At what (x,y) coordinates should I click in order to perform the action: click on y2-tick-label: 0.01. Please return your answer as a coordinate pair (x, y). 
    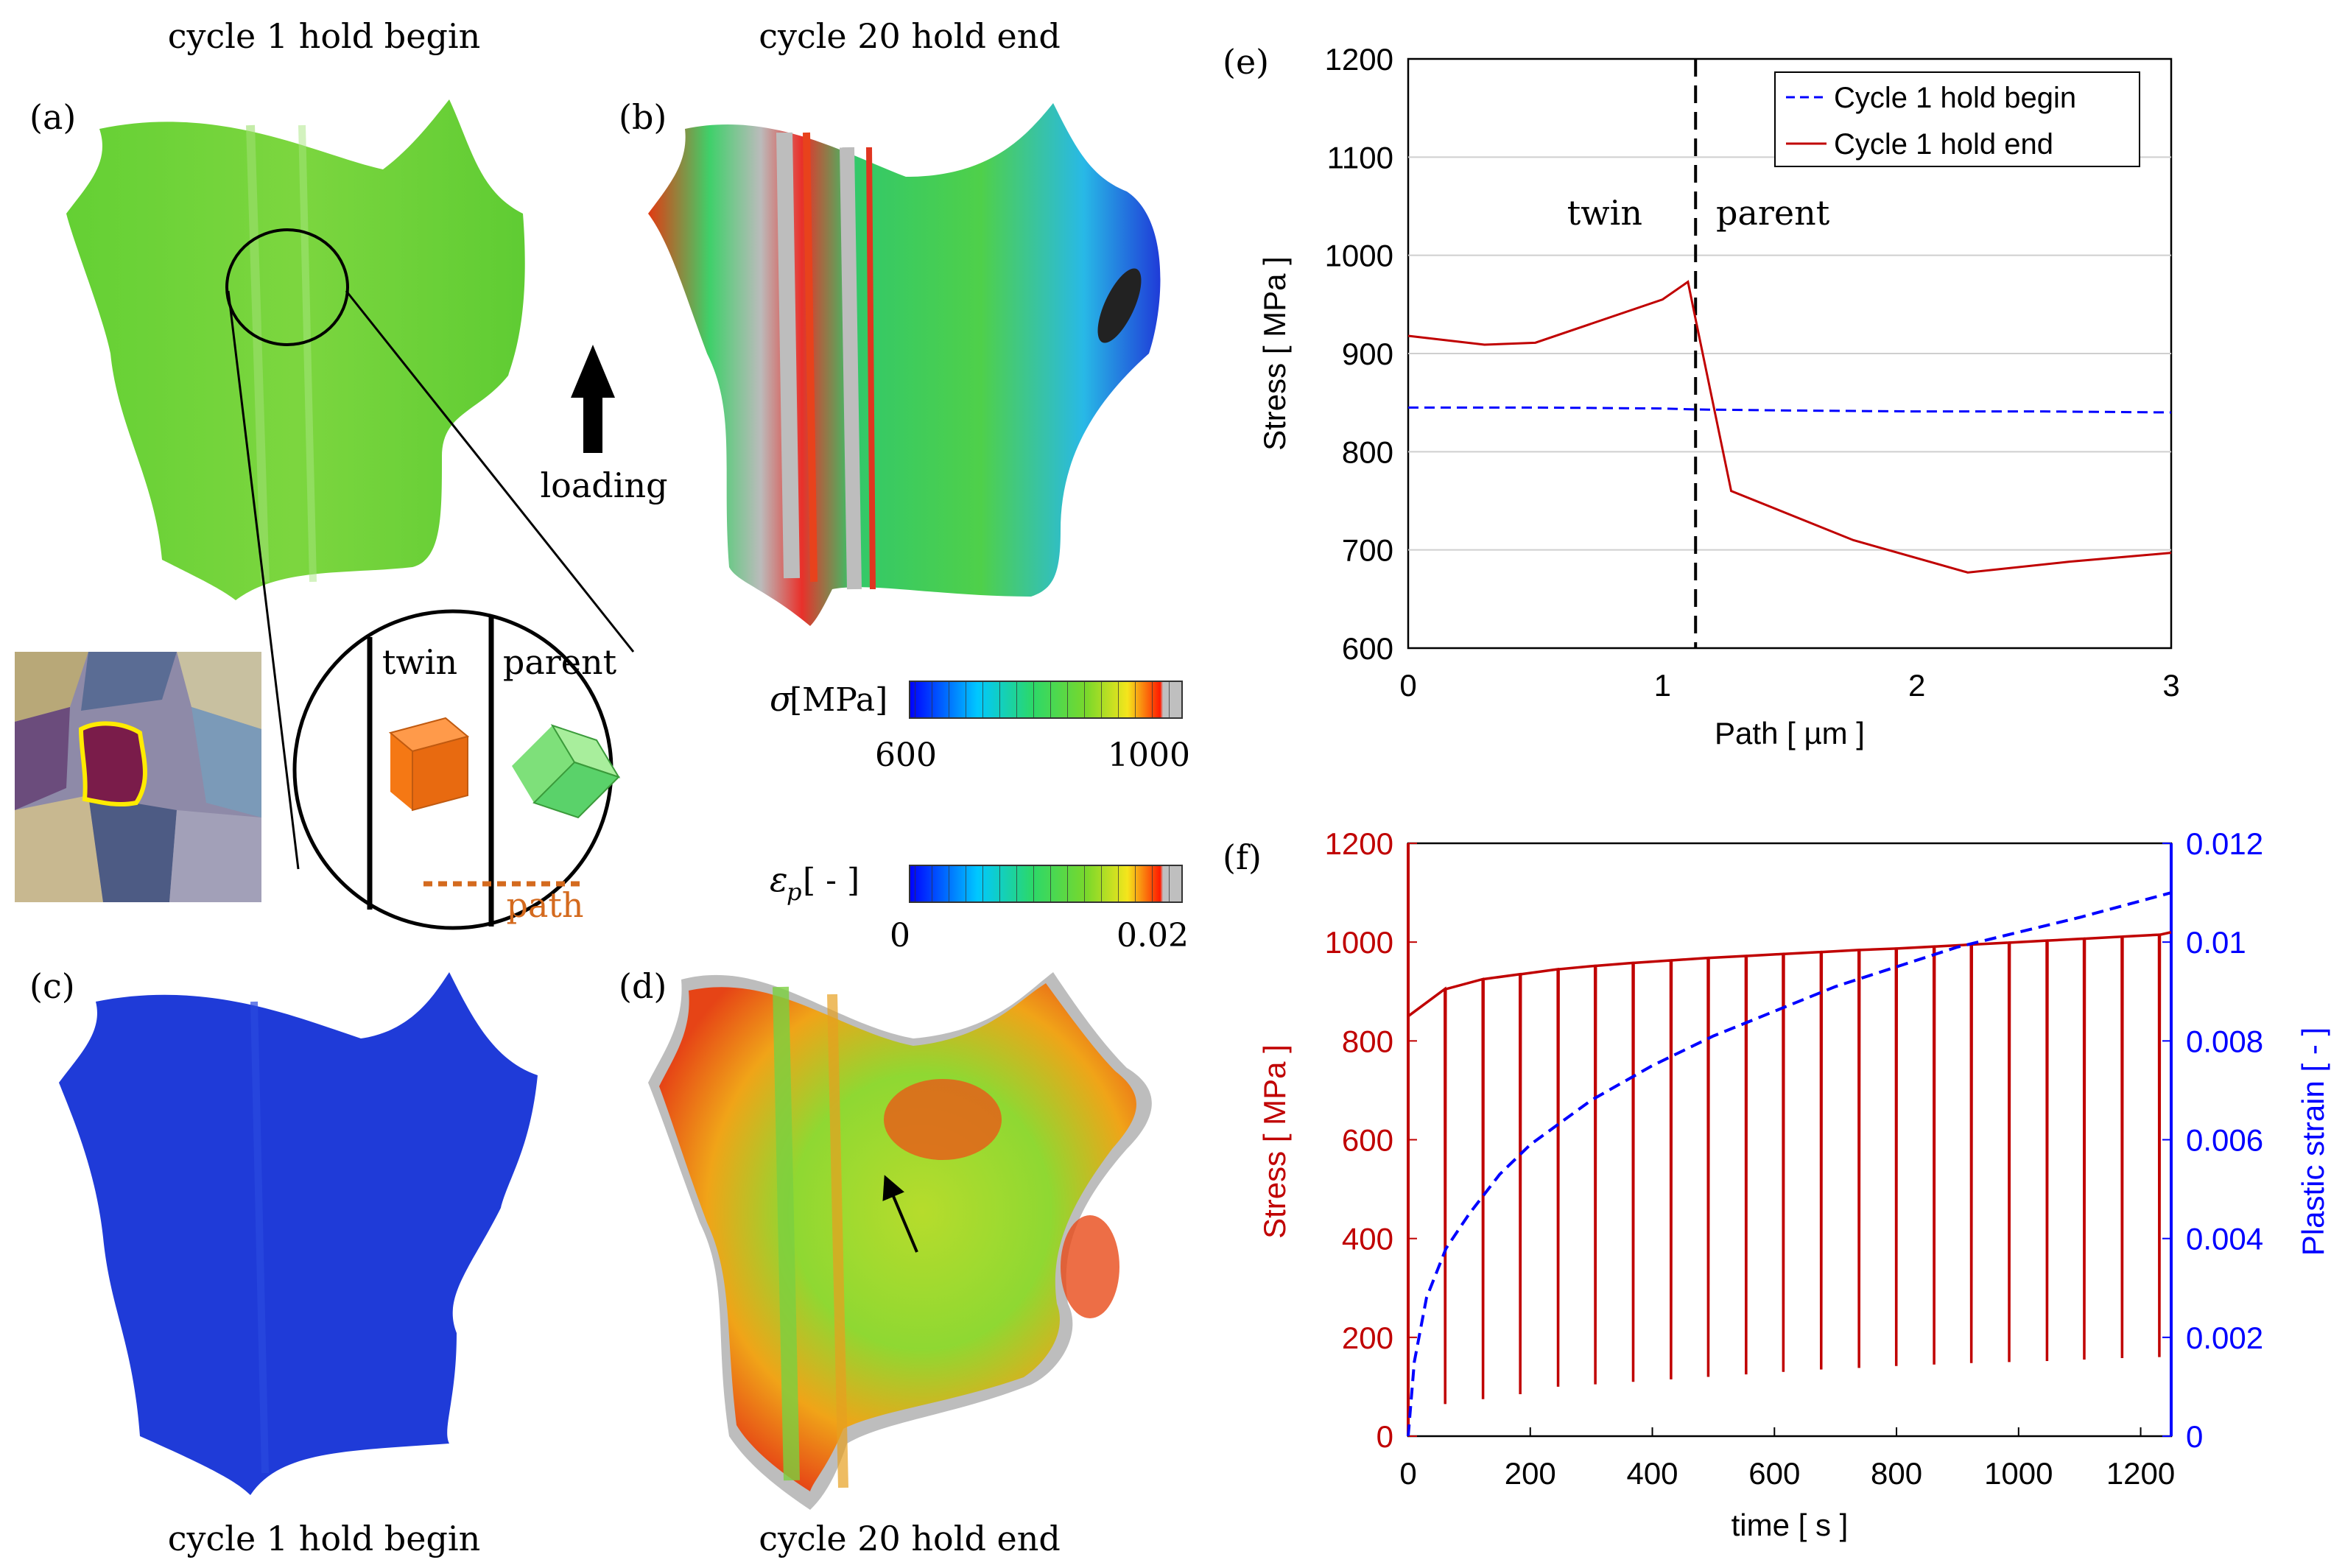
    Looking at the image, I should click on (2216, 942).